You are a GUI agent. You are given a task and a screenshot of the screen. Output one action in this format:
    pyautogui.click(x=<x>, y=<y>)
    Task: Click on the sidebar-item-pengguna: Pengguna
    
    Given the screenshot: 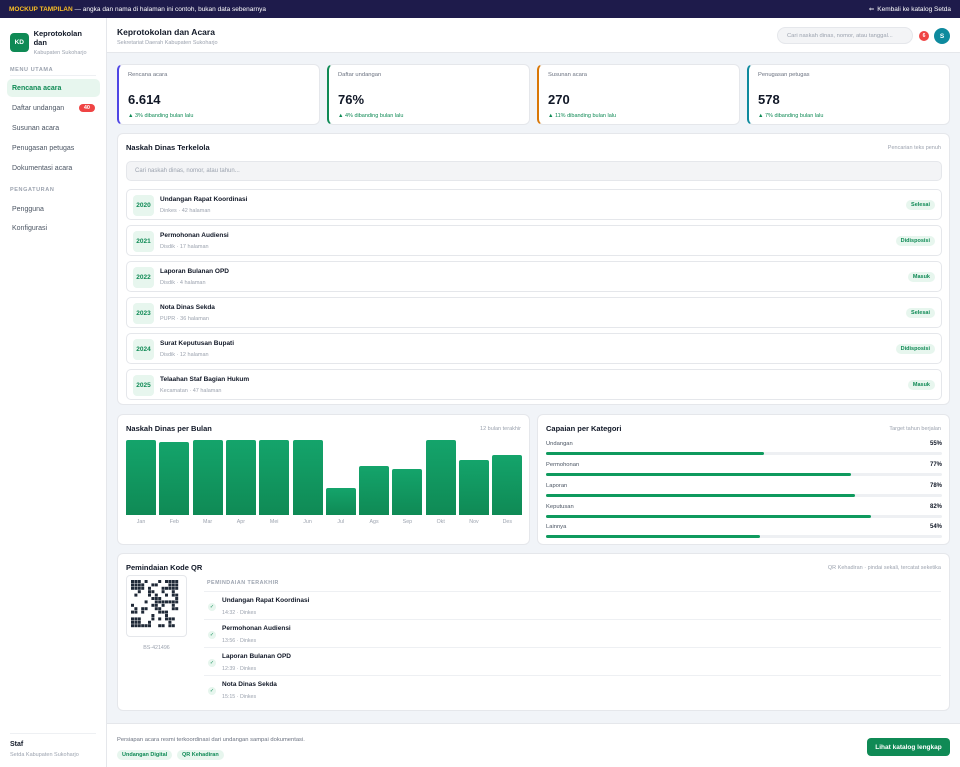 What is the action you would take?
    pyautogui.click(x=53, y=209)
    